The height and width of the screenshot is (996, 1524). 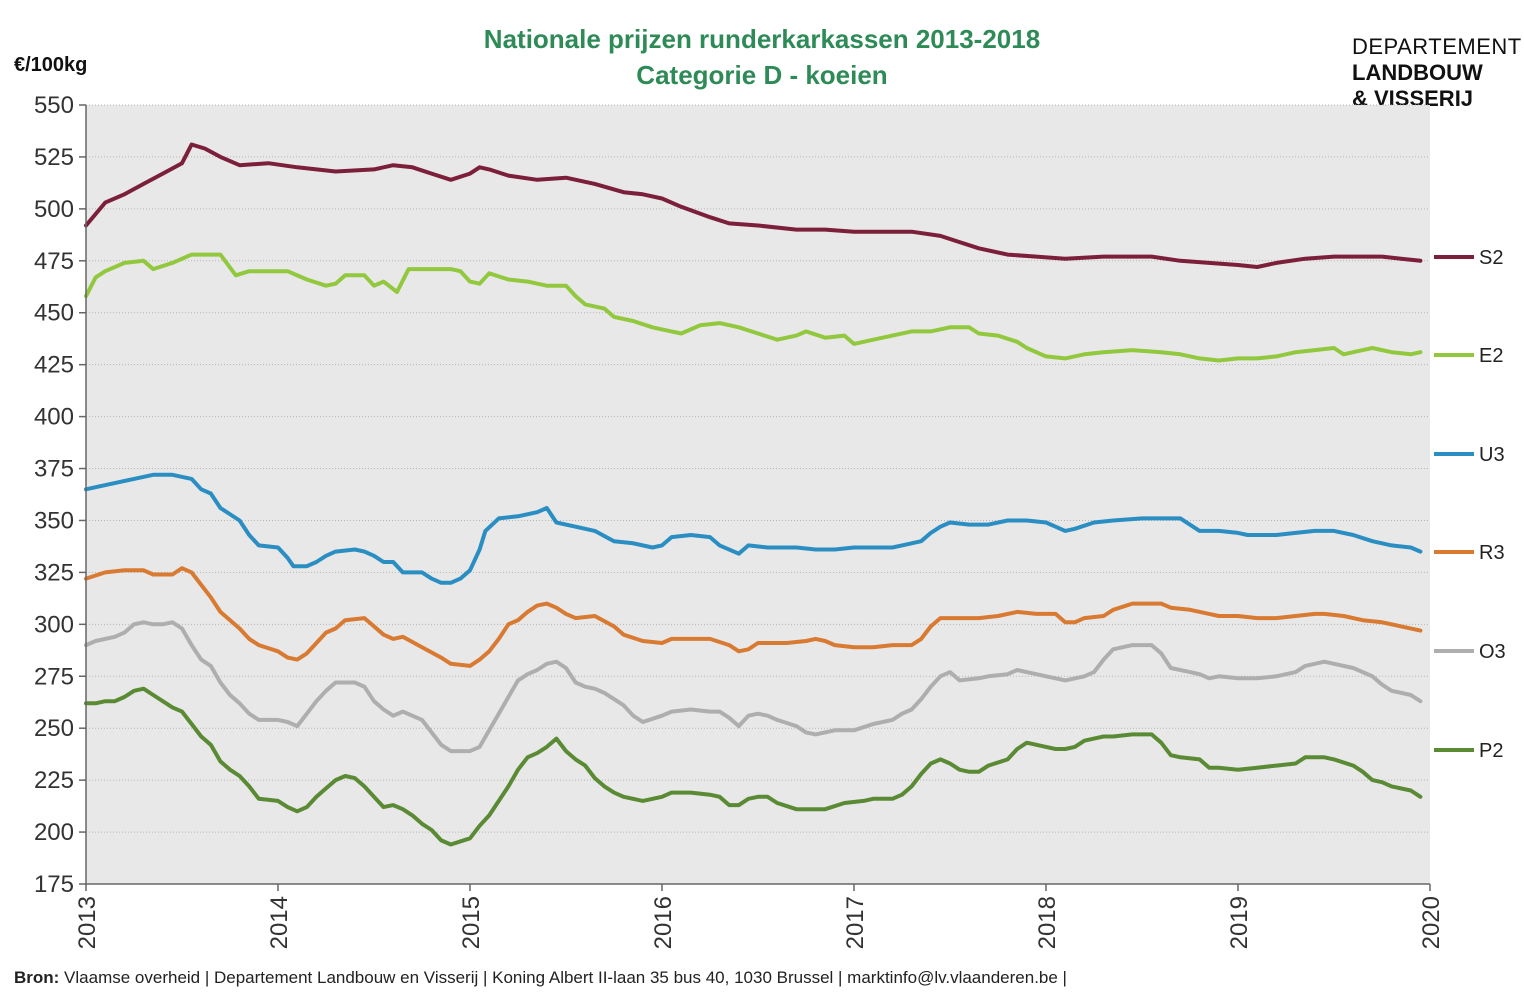 What do you see at coordinates (663, 922) in the screenshot?
I see `x-tick-label: 2016` at bounding box center [663, 922].